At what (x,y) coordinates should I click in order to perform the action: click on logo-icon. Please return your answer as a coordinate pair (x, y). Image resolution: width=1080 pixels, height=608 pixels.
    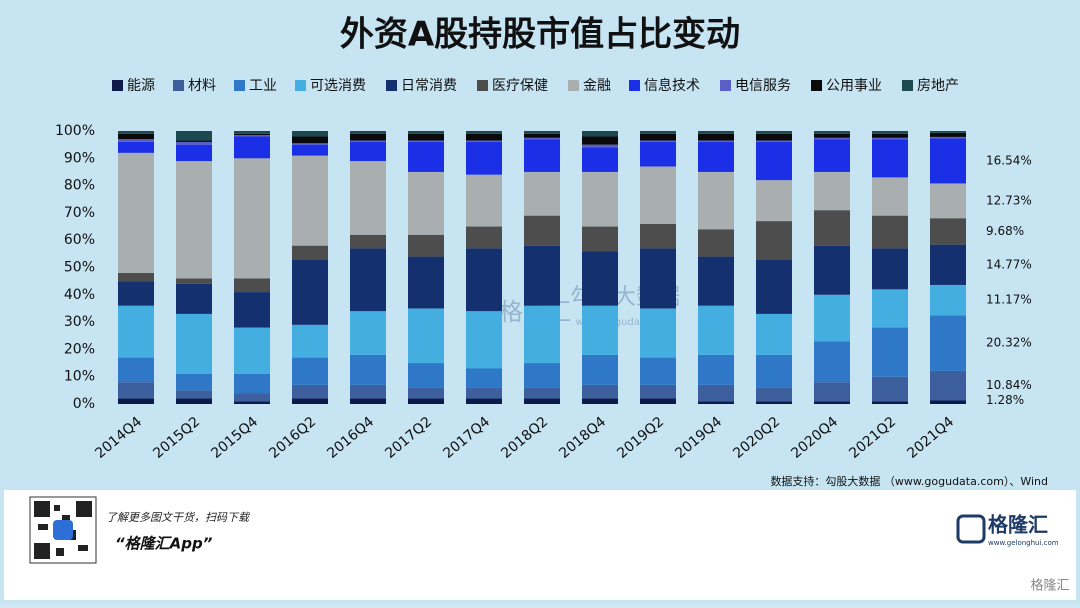
    Looking at the image, I should click on (971, 529).